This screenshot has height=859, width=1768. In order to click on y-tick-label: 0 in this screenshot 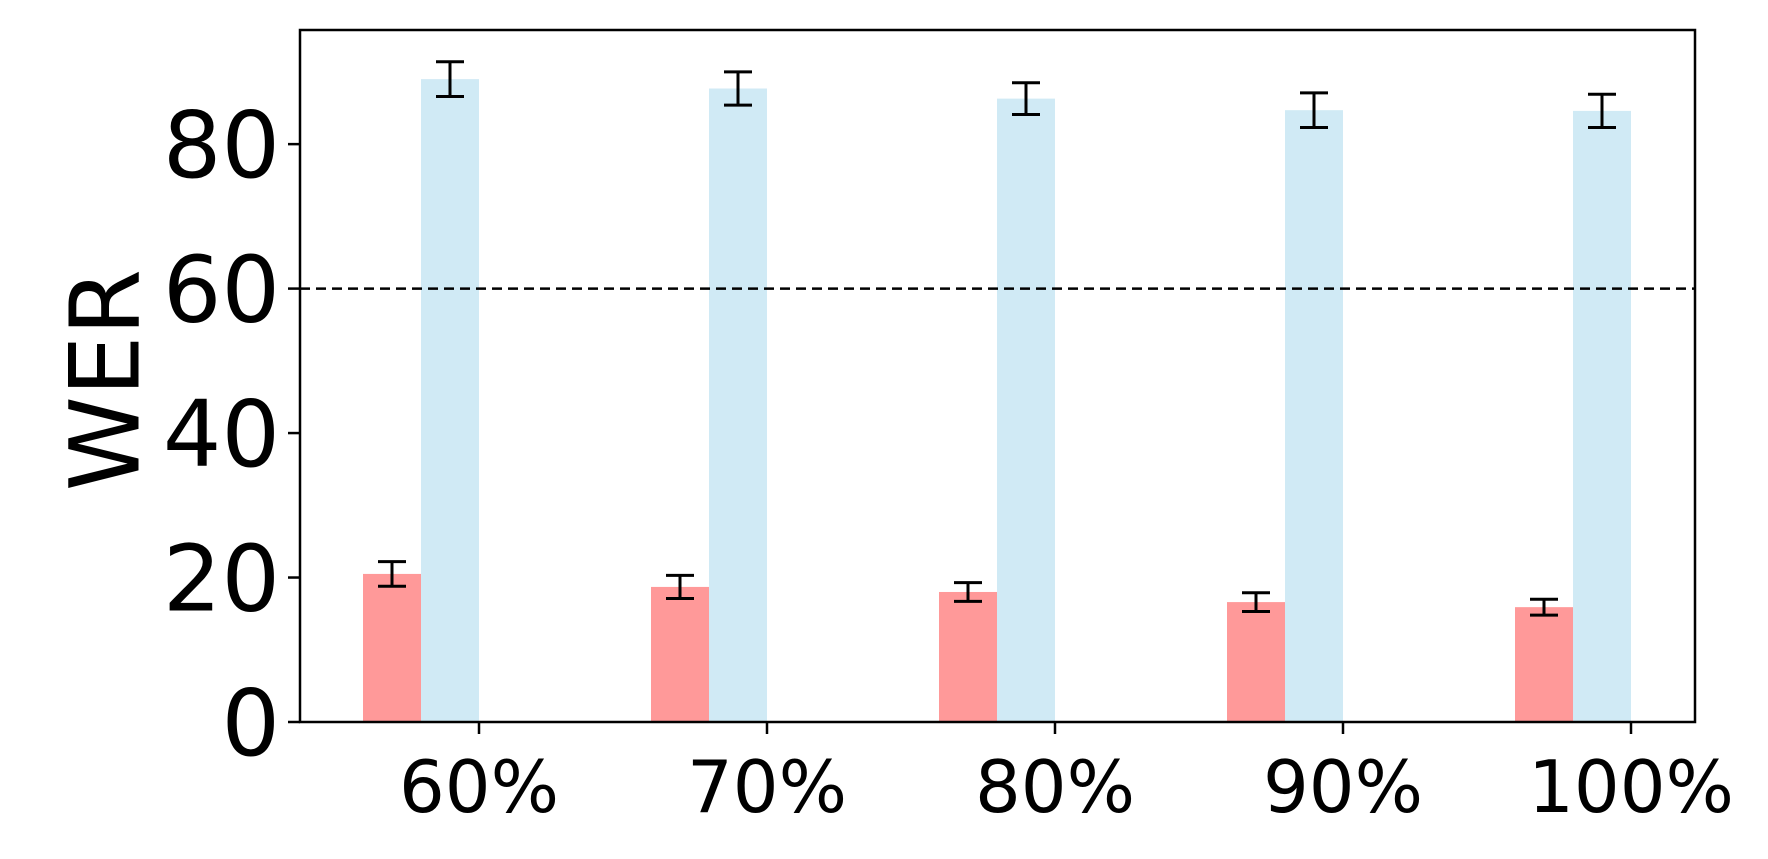, I will do `click(250, 723)`.